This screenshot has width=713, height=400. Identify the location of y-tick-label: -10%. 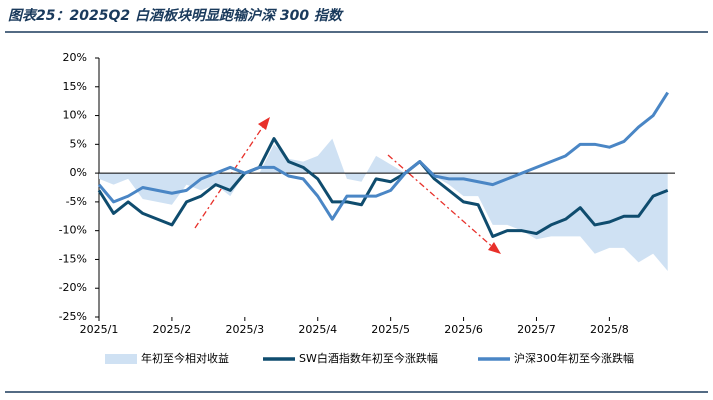
(73, 230).